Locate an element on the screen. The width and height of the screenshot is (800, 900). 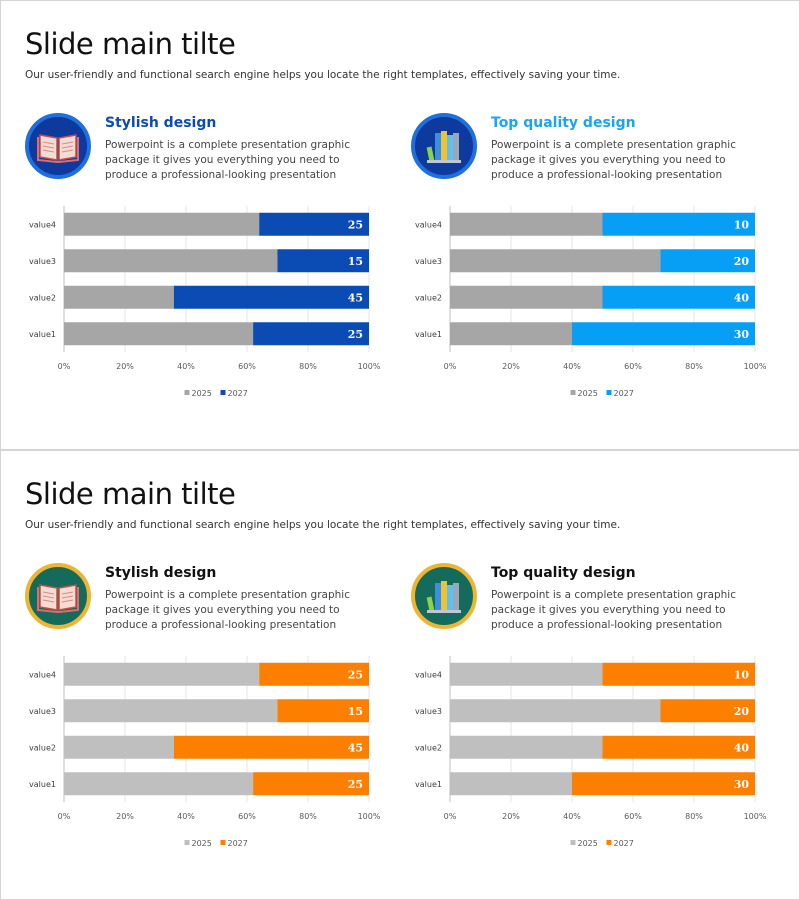
data-label: 15 is located at coordinates (355, 711).